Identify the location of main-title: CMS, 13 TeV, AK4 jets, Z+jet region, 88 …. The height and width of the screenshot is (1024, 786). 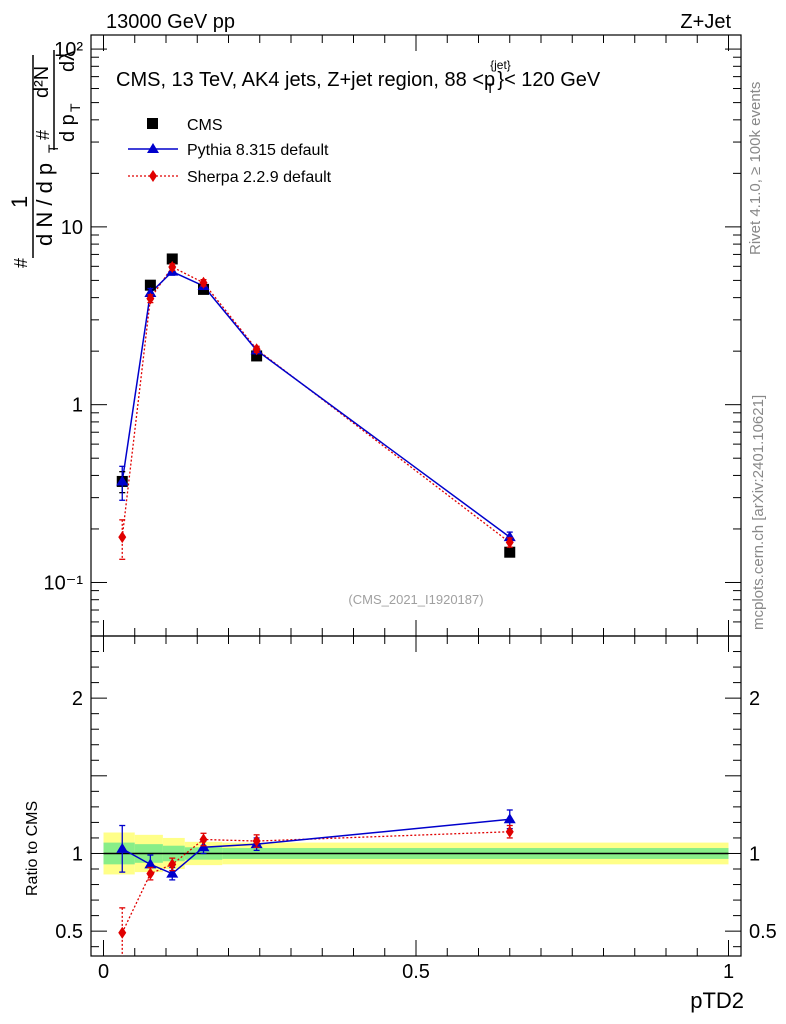
(358, 77).